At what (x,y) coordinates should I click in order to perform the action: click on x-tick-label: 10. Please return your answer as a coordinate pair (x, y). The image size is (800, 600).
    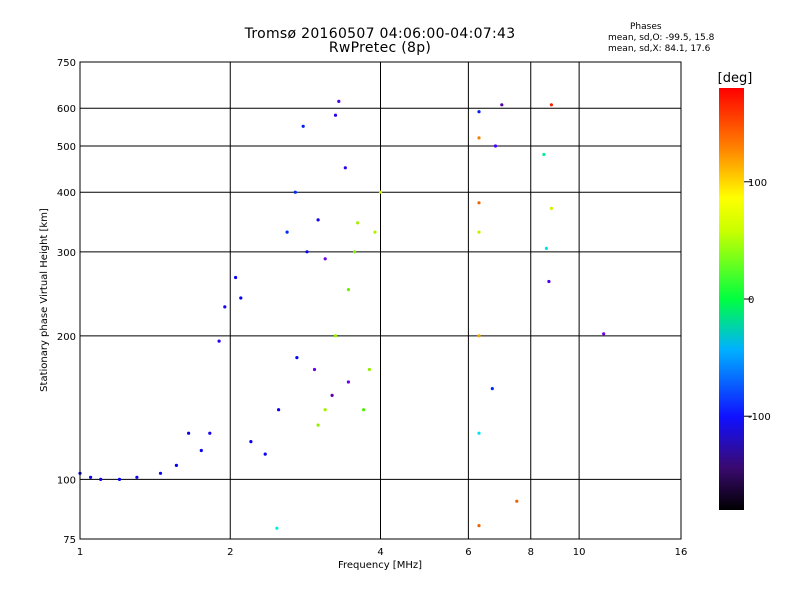
    Looking at the image, I should click on (579, 552).